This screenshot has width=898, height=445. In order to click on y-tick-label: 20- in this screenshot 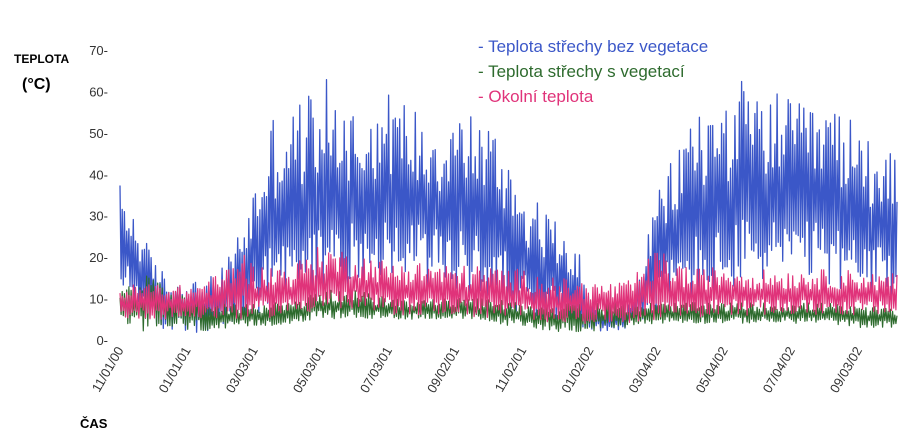, I will do `click(98, 257)`.